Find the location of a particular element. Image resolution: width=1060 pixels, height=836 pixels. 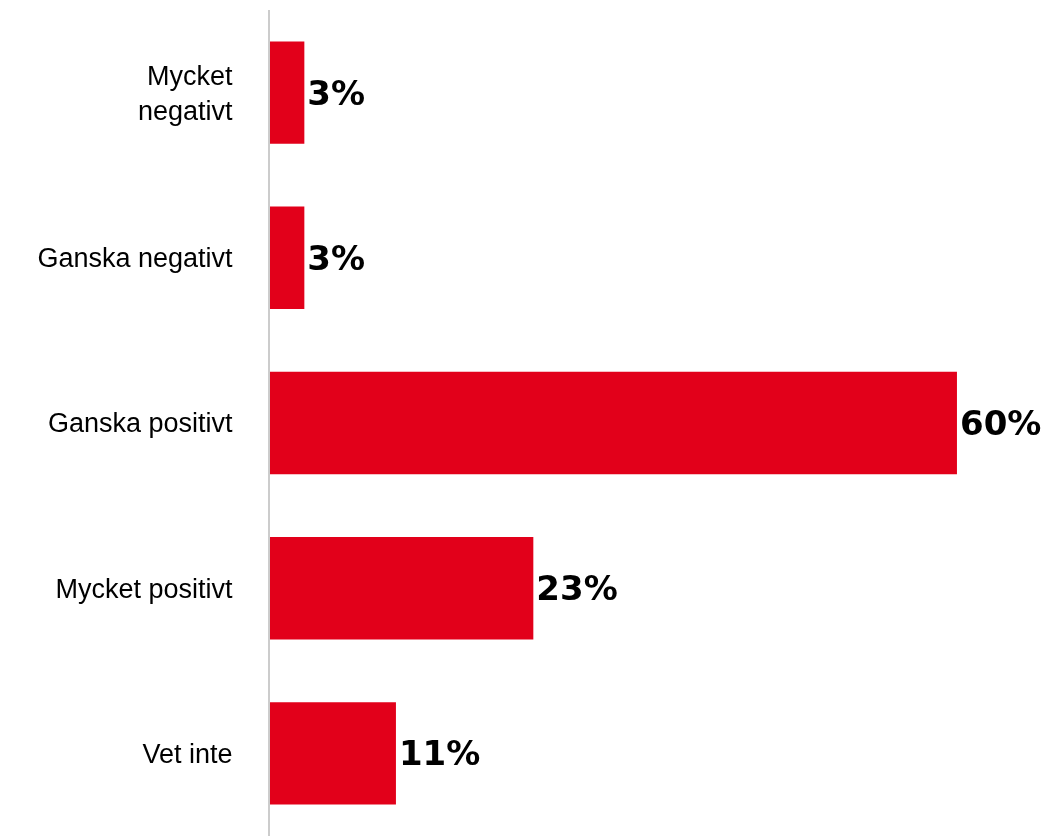

data-label: 60% is located at coordinates (1000, 423).